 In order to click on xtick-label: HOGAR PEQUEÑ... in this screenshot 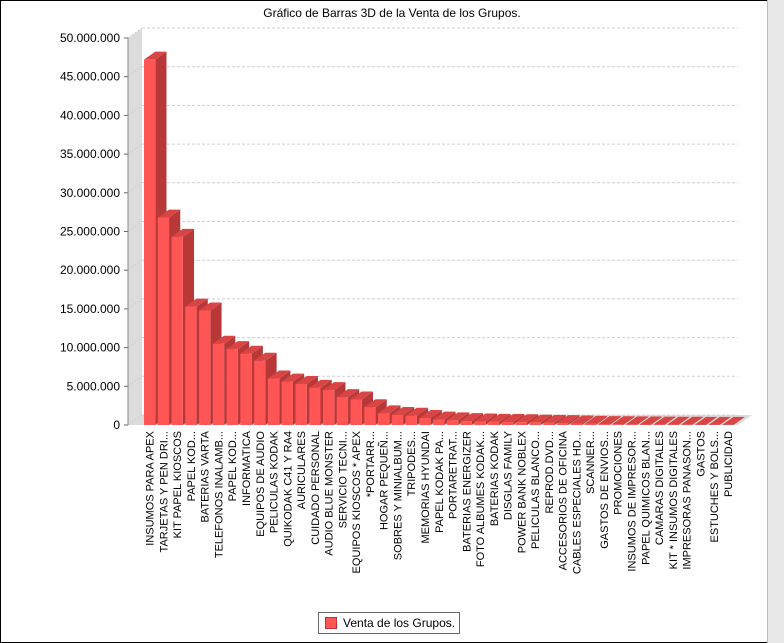, I will do `click(384, 480)`.